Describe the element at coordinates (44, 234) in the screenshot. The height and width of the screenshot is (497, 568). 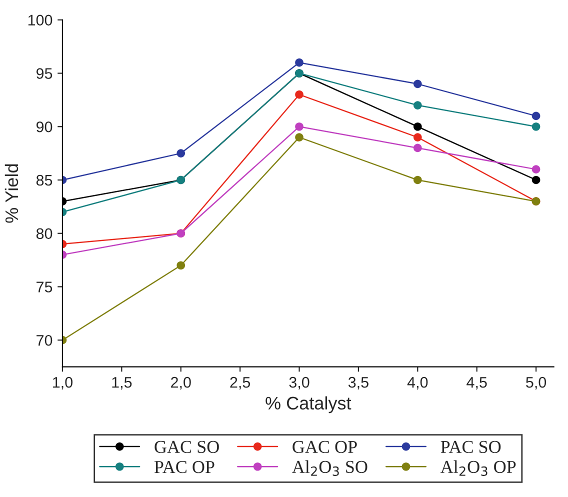
I see `y-tick-label: 80` at that location.